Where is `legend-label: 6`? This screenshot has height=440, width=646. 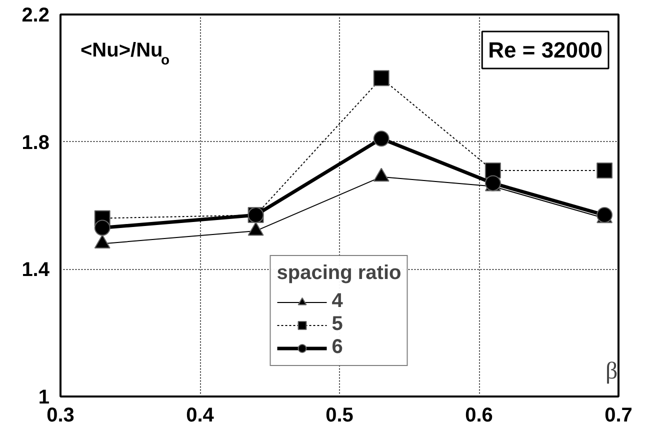
legend-label: 6 is located at coordinates (338, 347).